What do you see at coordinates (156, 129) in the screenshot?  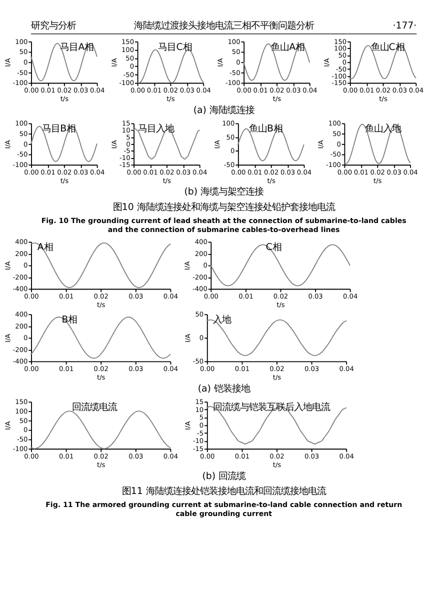 I see `series-label: 马目入地` at bounding box center [156, 129].